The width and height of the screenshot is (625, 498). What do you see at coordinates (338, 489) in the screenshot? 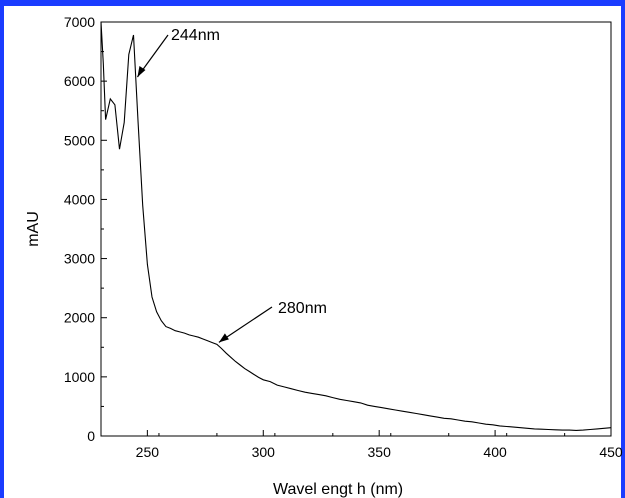
I see `x-axis-title: Wavel engt h (nm)` at bounding box center [338, 489].